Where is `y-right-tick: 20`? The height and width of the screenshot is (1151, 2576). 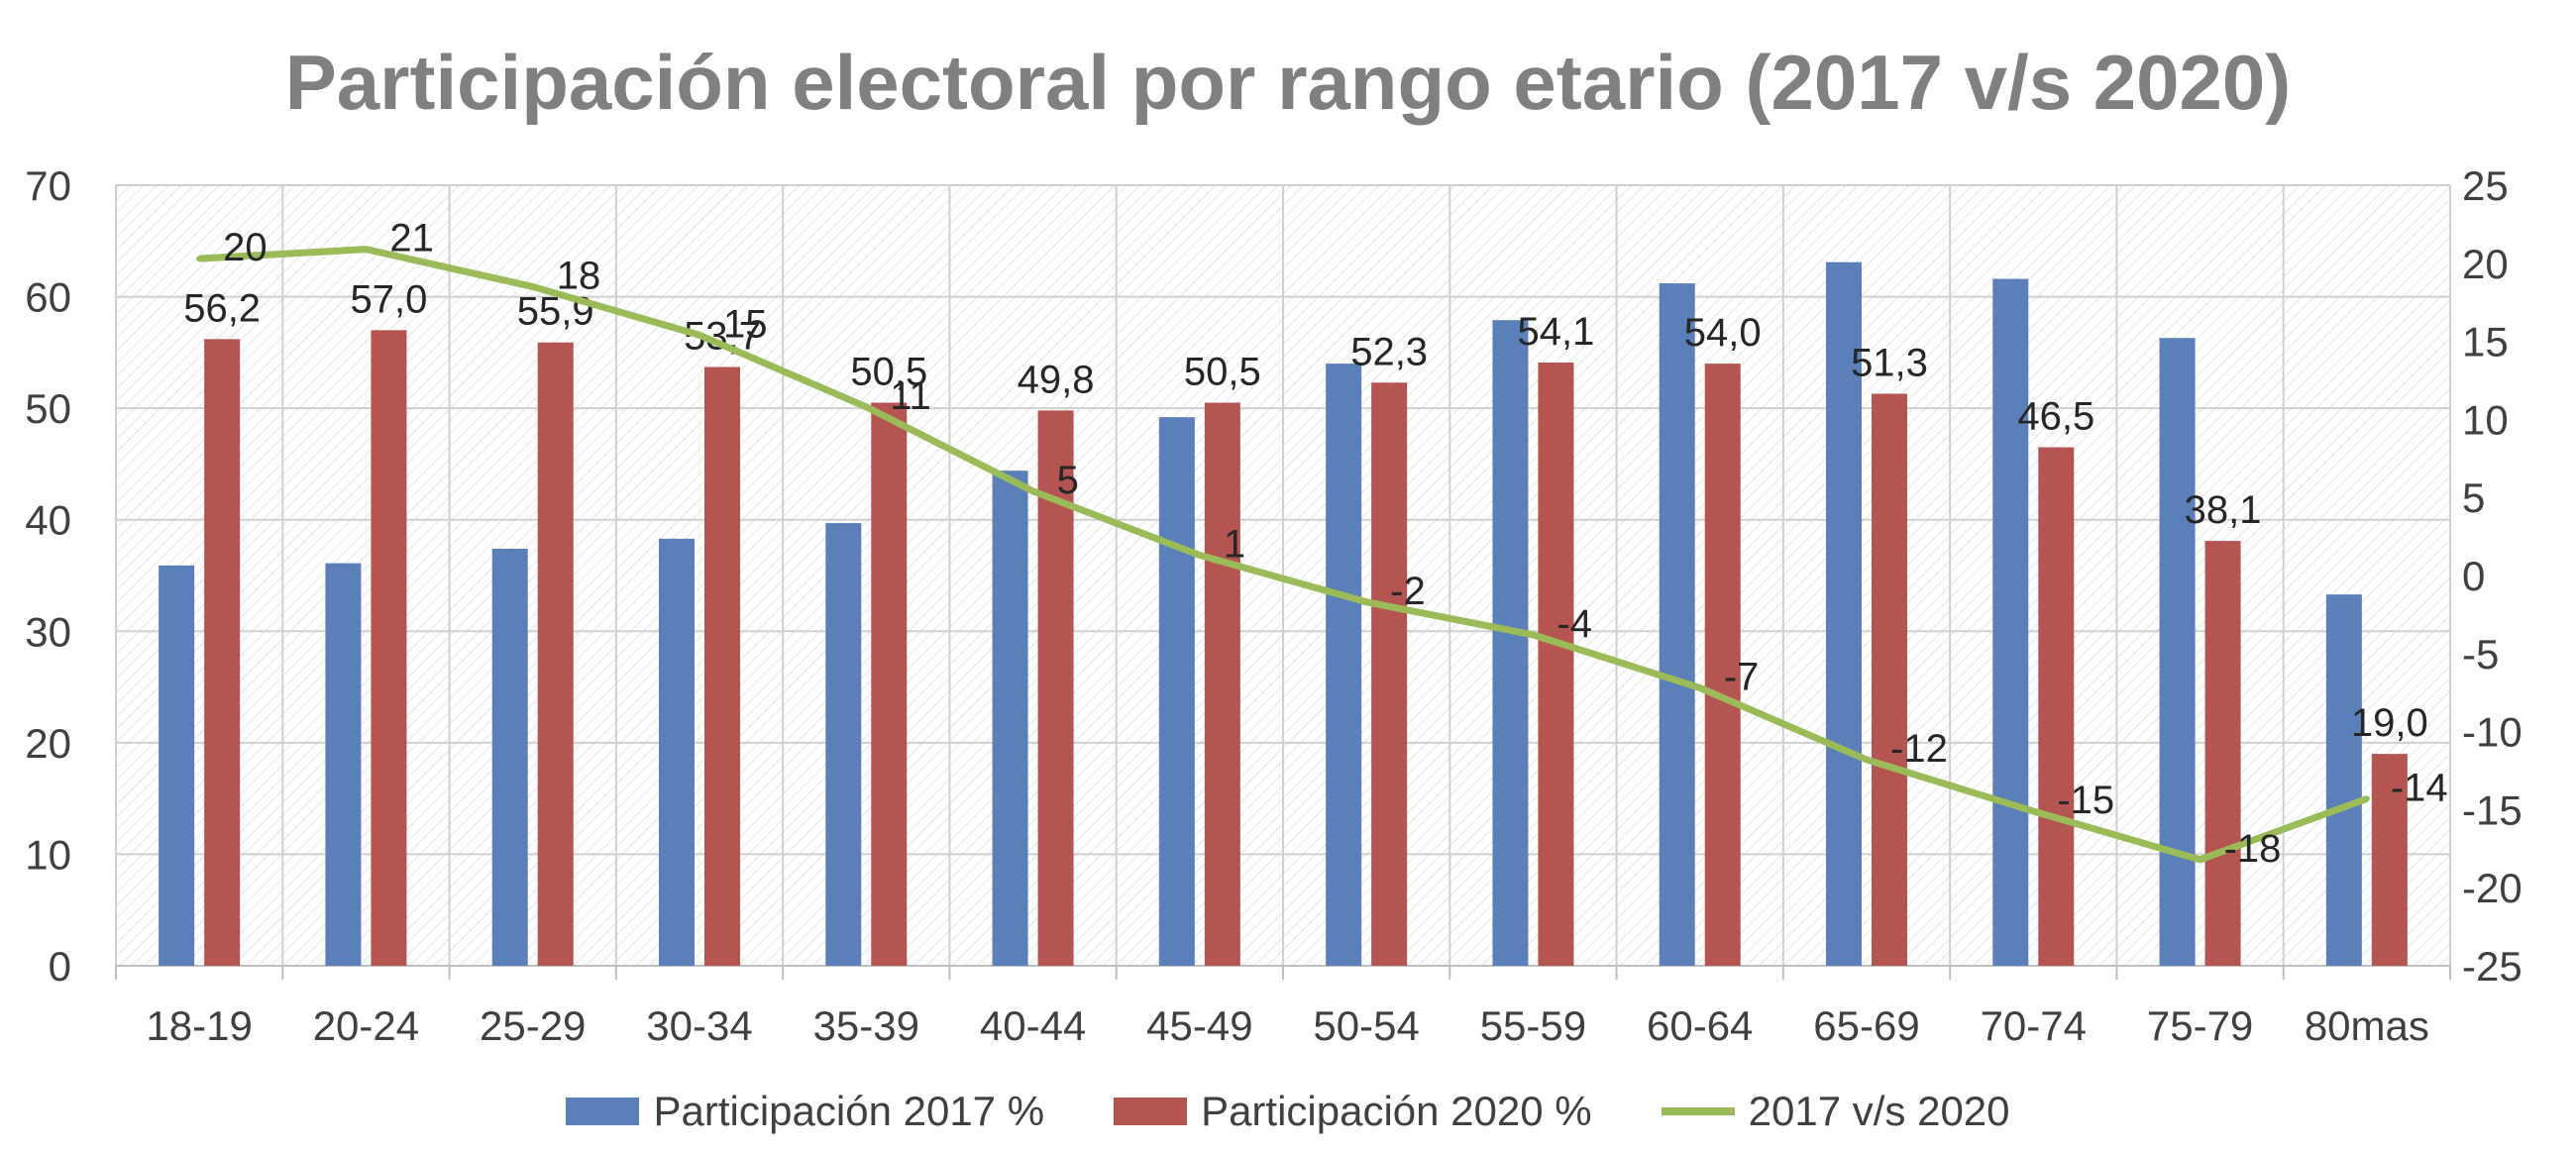 y-right-tick: 20 is located at coordinates (2486, 264).